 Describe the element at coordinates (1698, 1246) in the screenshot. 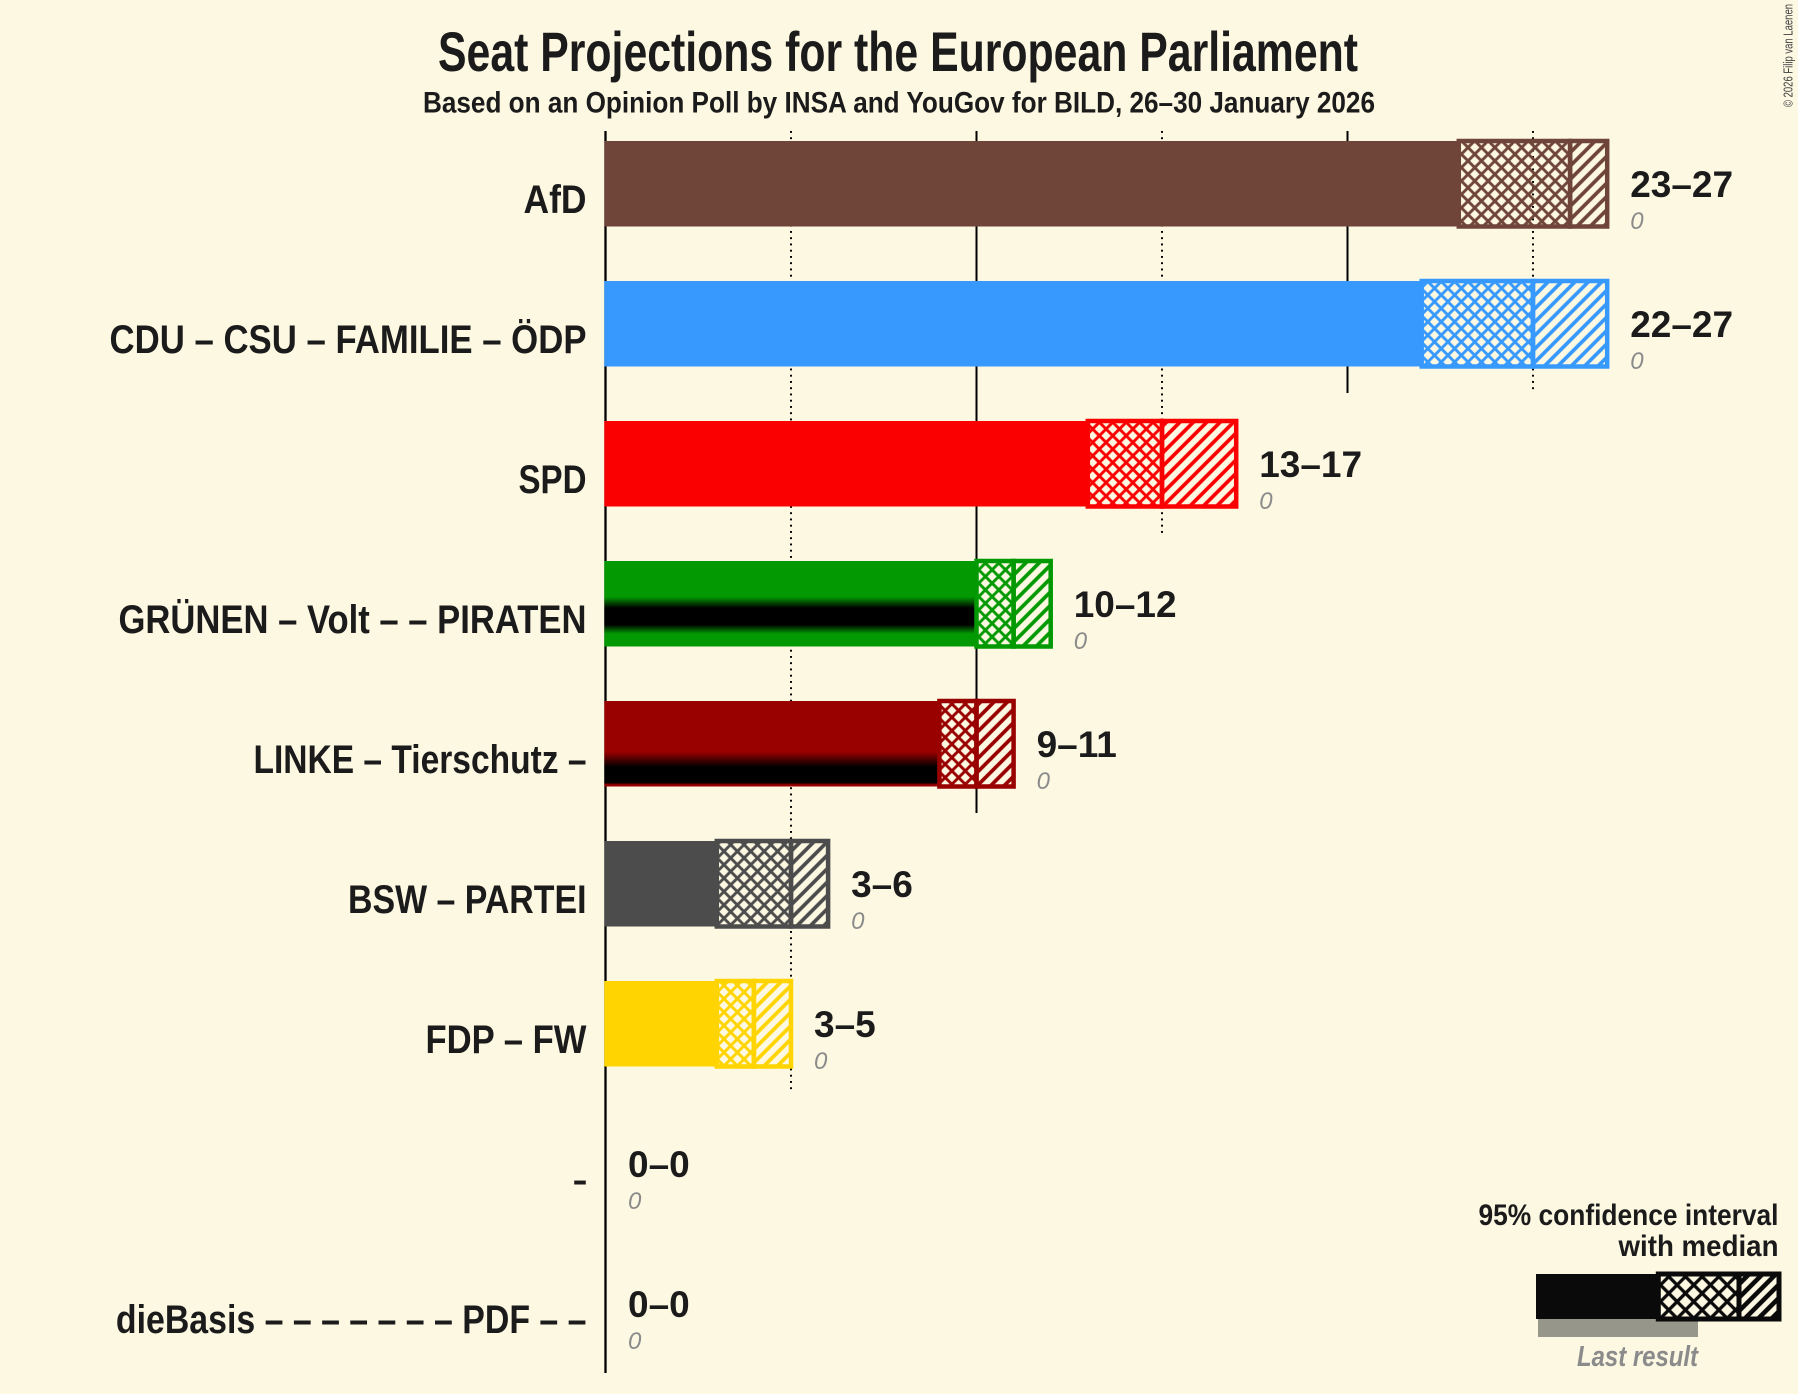

I see `svg-text: with median` at that location.